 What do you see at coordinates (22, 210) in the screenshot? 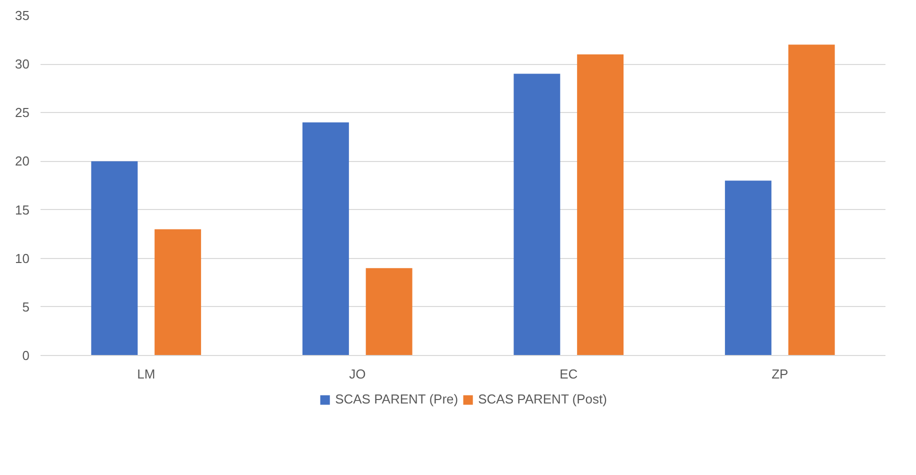
I see `y-tick-label: 15` at bounding box center [22, 210].